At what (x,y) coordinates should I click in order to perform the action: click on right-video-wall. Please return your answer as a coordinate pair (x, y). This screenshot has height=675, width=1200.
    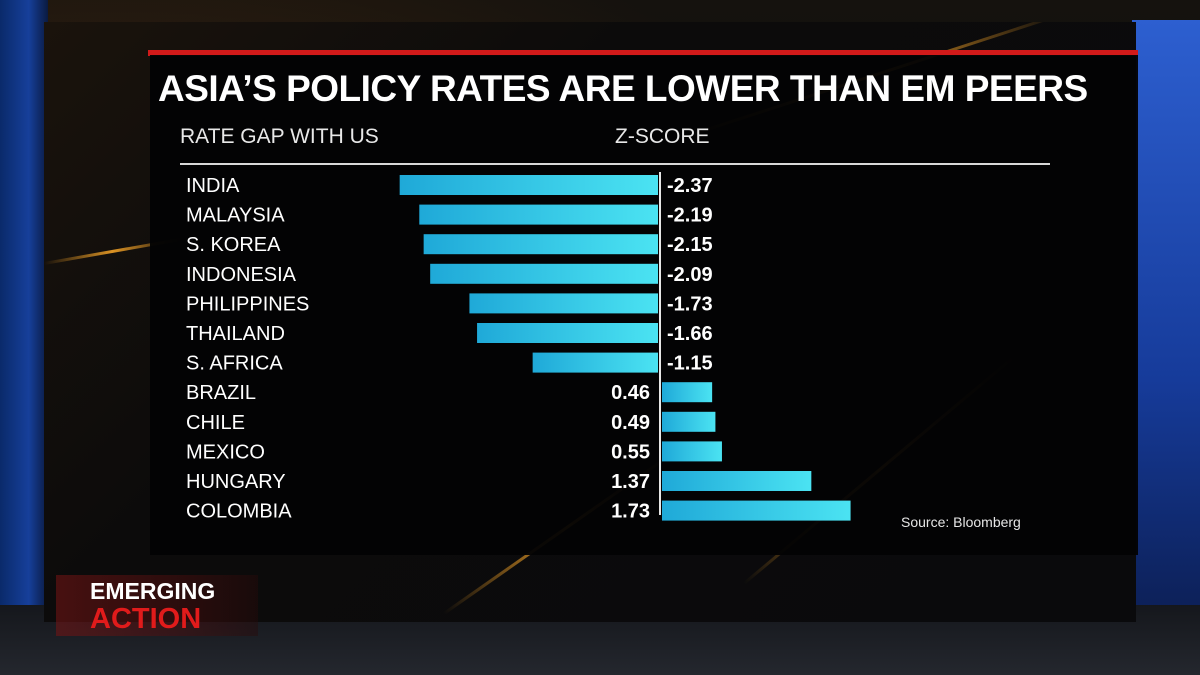
    Looking at the image, I should click on (1166, 320).